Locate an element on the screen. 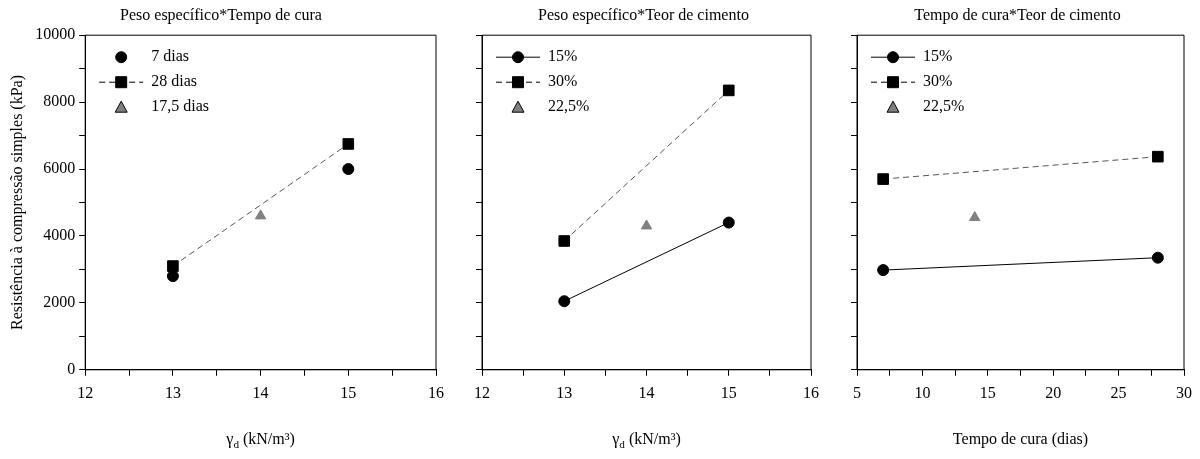 The width and height of the screenshot is (1200, 459). x-tick-label: 25 is located at coordinates (1118, 392).